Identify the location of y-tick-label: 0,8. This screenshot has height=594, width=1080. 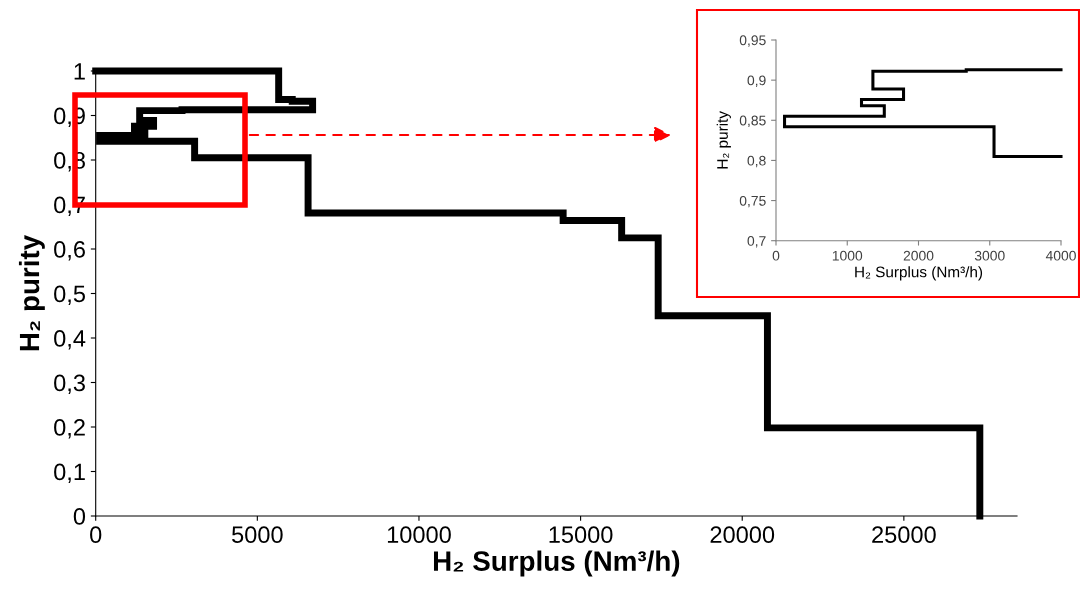
(756, 161).